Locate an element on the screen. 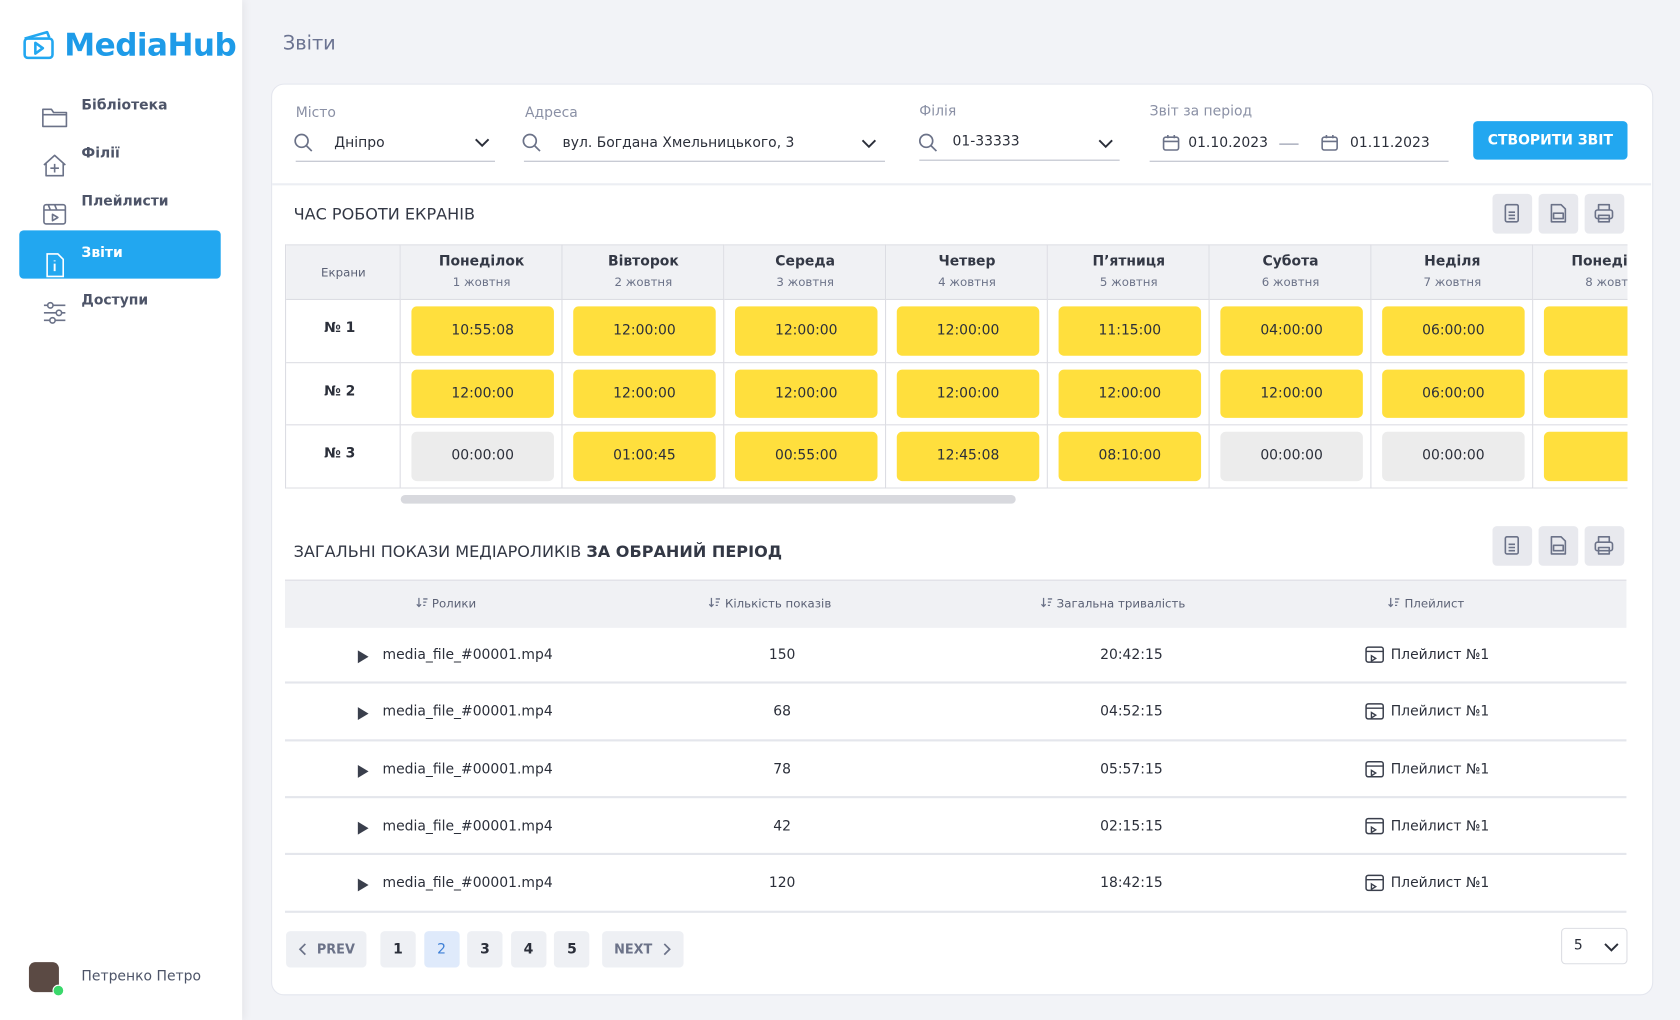  prev-button: PREV is located at coordinates (326, 949).